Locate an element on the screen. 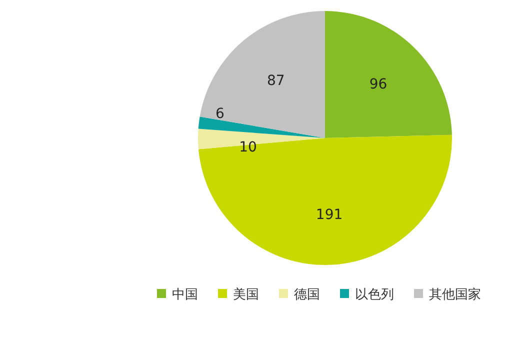 The height and width of the screenshot is (347, 531). data-label: 96 is located at coordinates (378, 84).